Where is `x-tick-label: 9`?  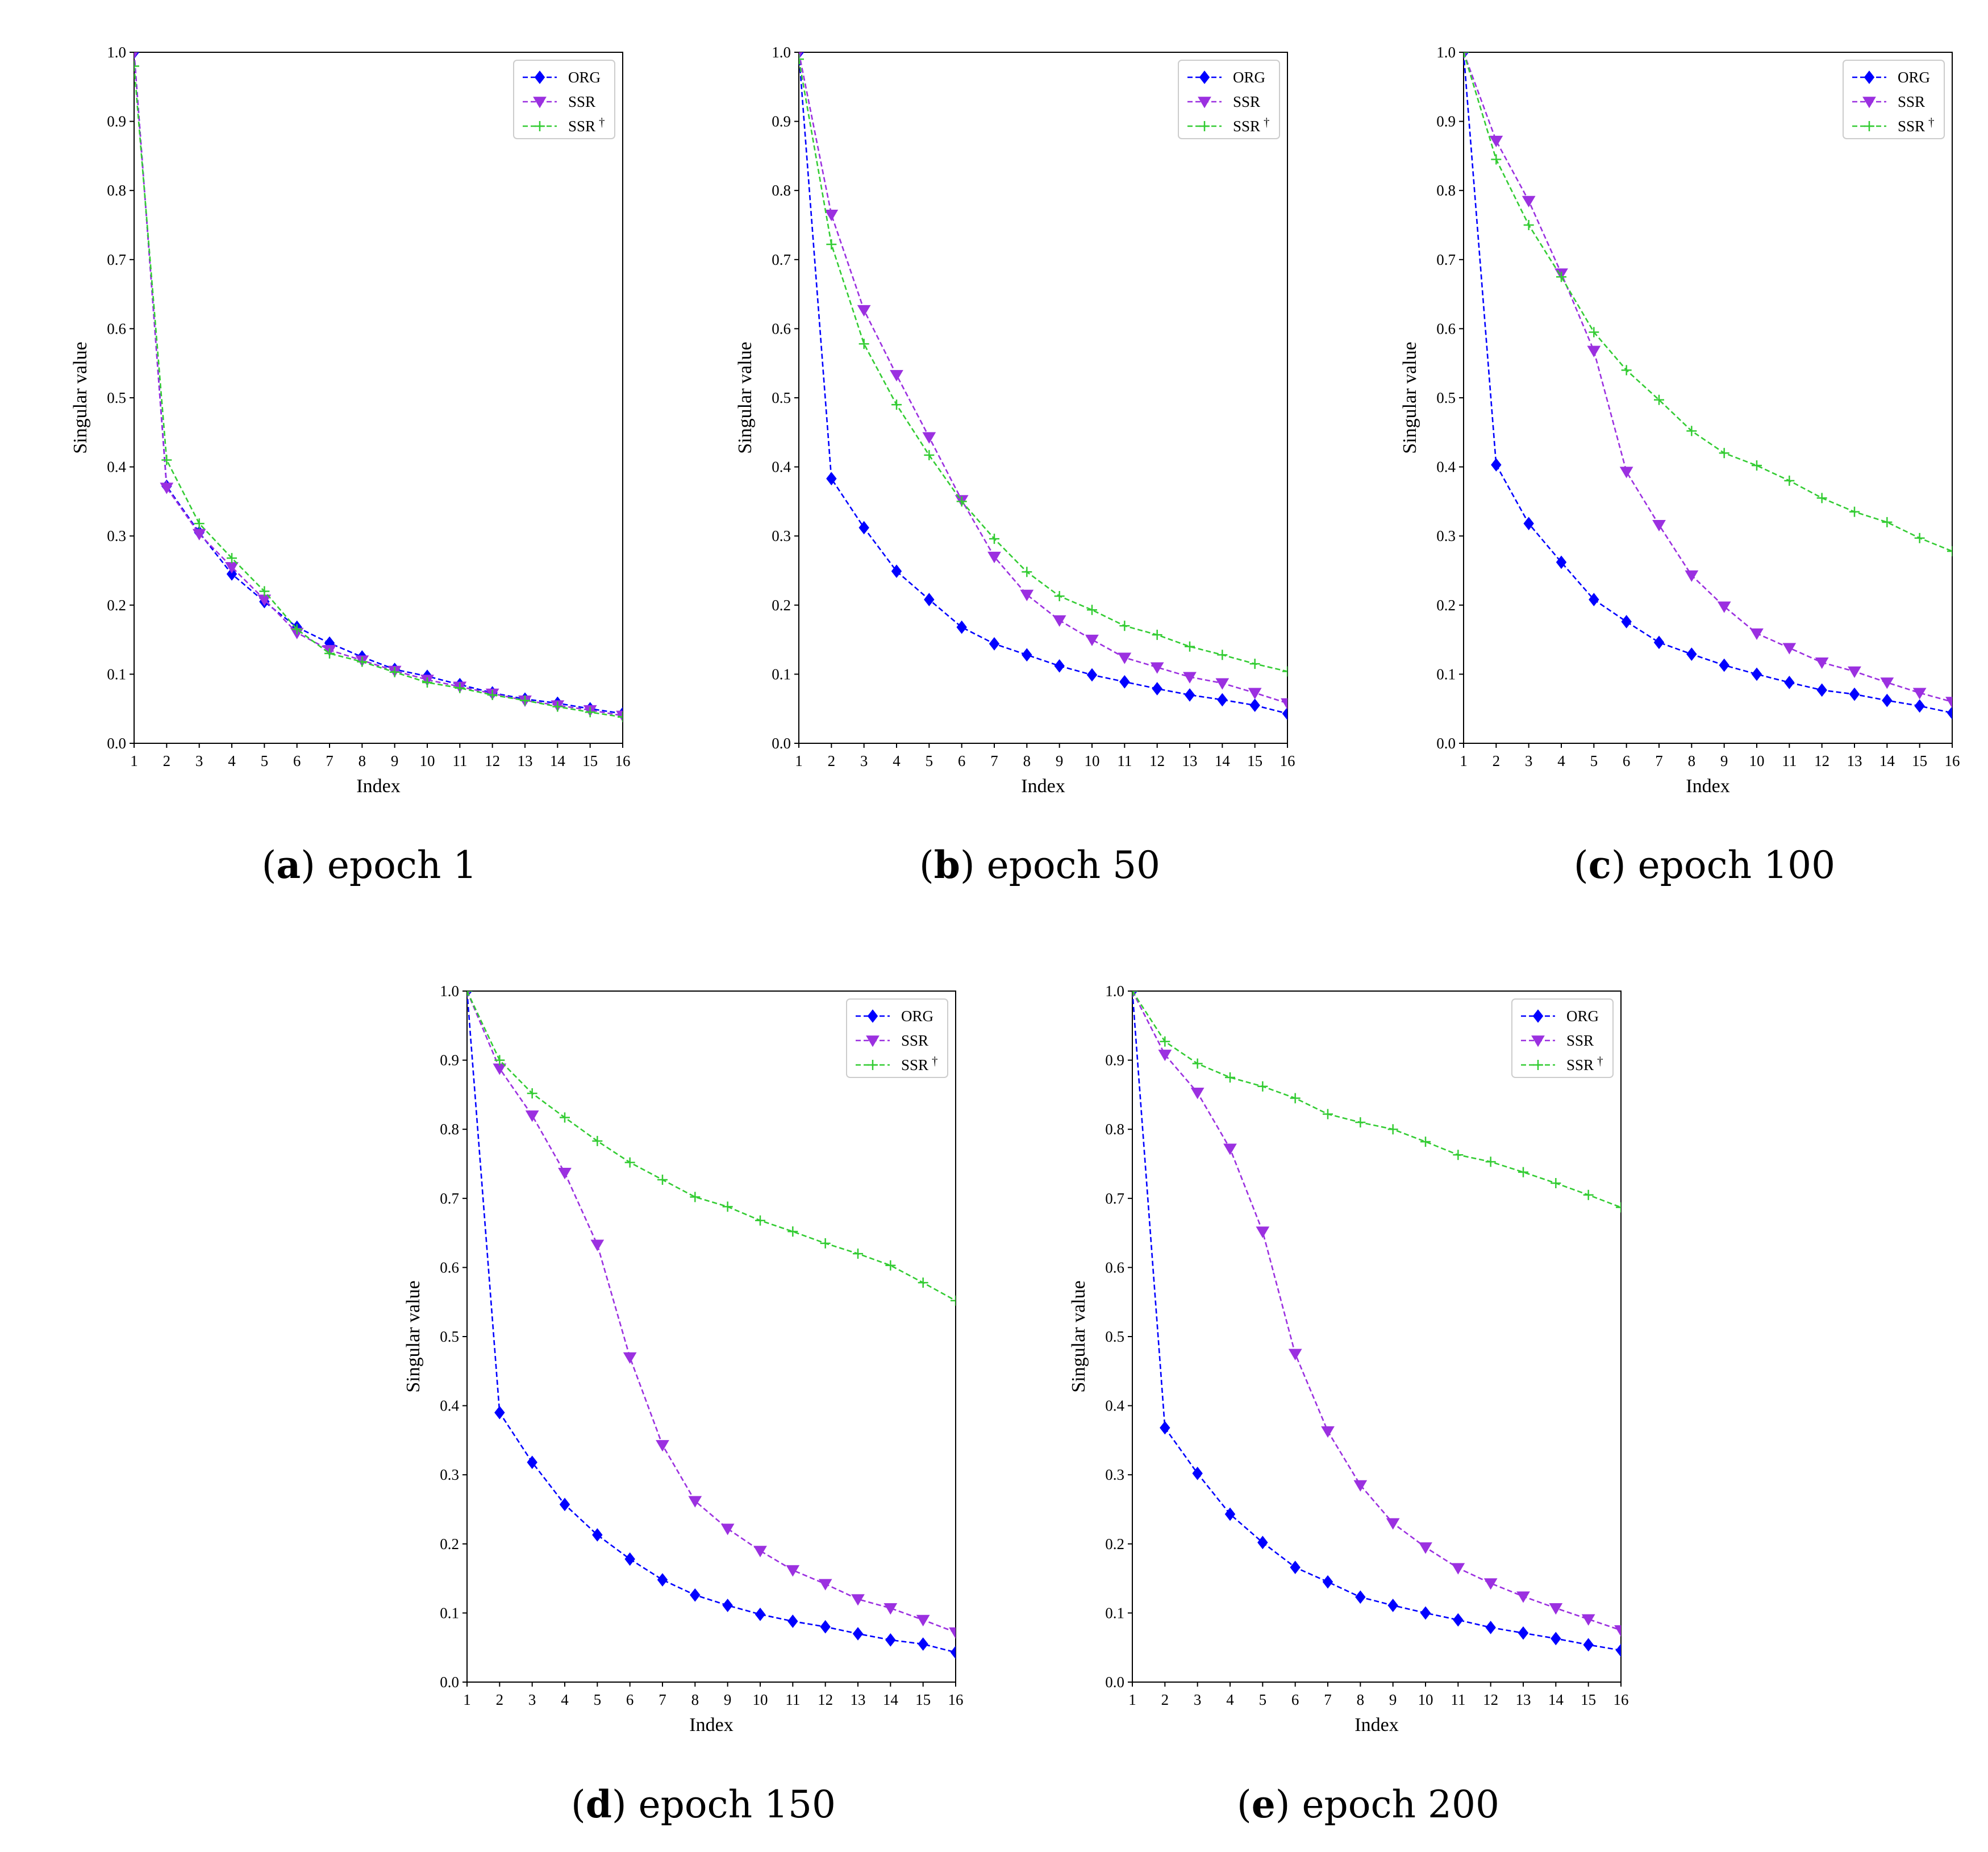
x-tick-label: 9 is located at coordinates (1060, 760).